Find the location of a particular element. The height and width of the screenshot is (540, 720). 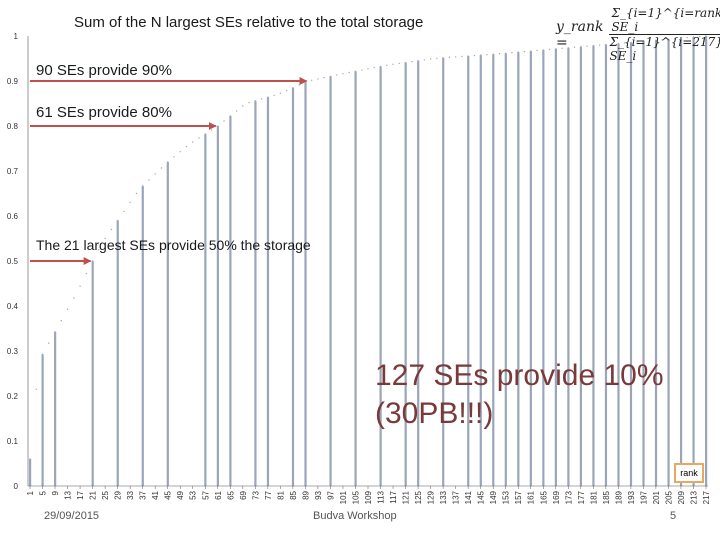

y-tick-label: 0.9 is located at coordinates (13, 81).